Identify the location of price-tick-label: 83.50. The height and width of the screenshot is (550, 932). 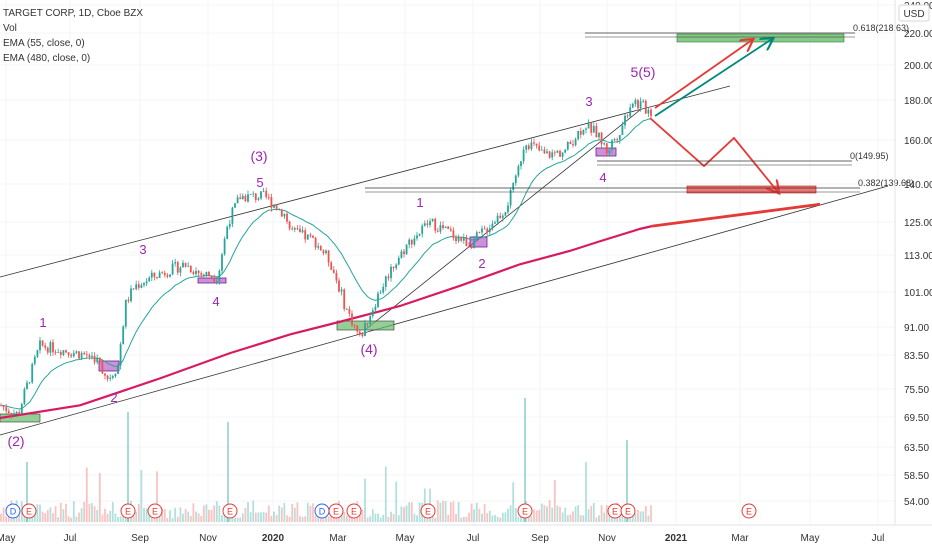
(916, 356).